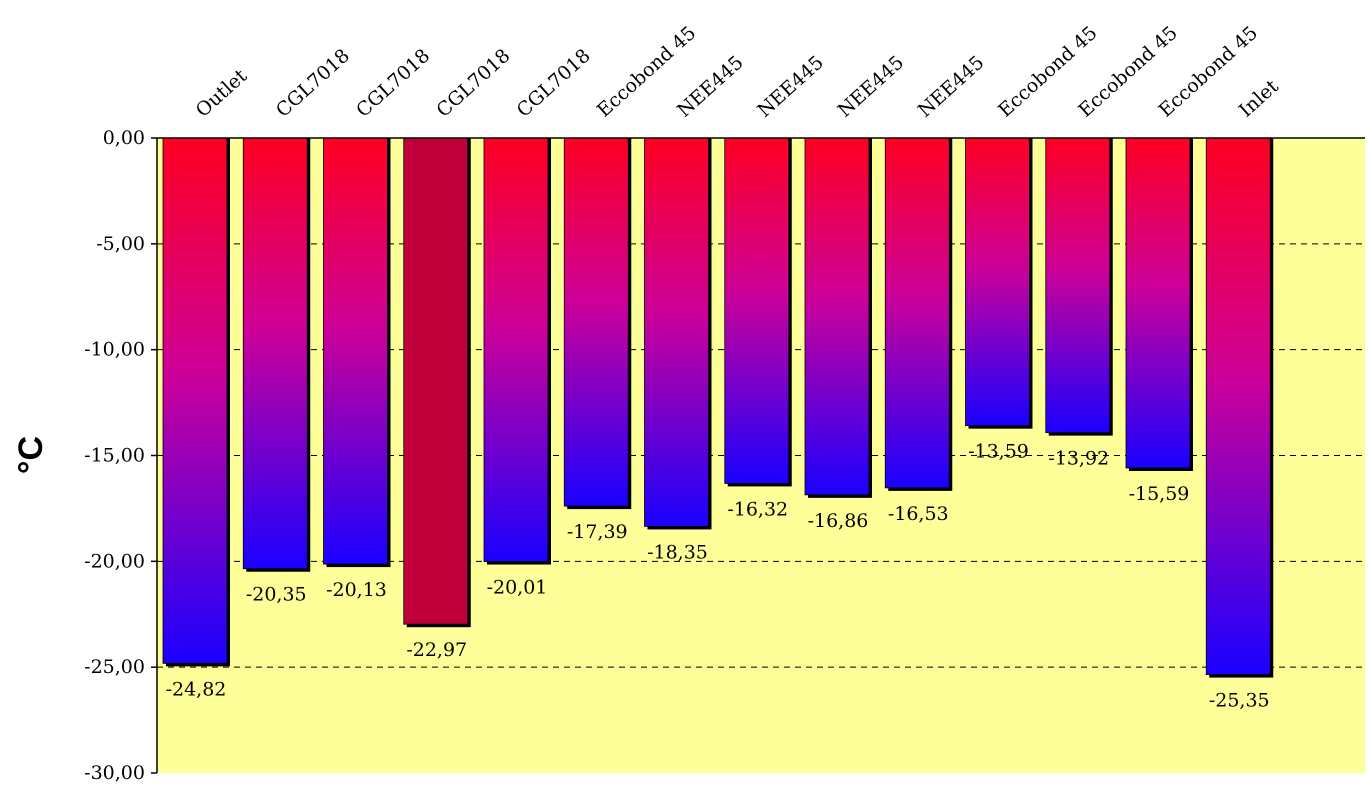 The height and width of the screenshot is (793, 1370). Describe the element at coordinates (436, 650) in the screenshot. I see `data-label: -22,97` at that location.